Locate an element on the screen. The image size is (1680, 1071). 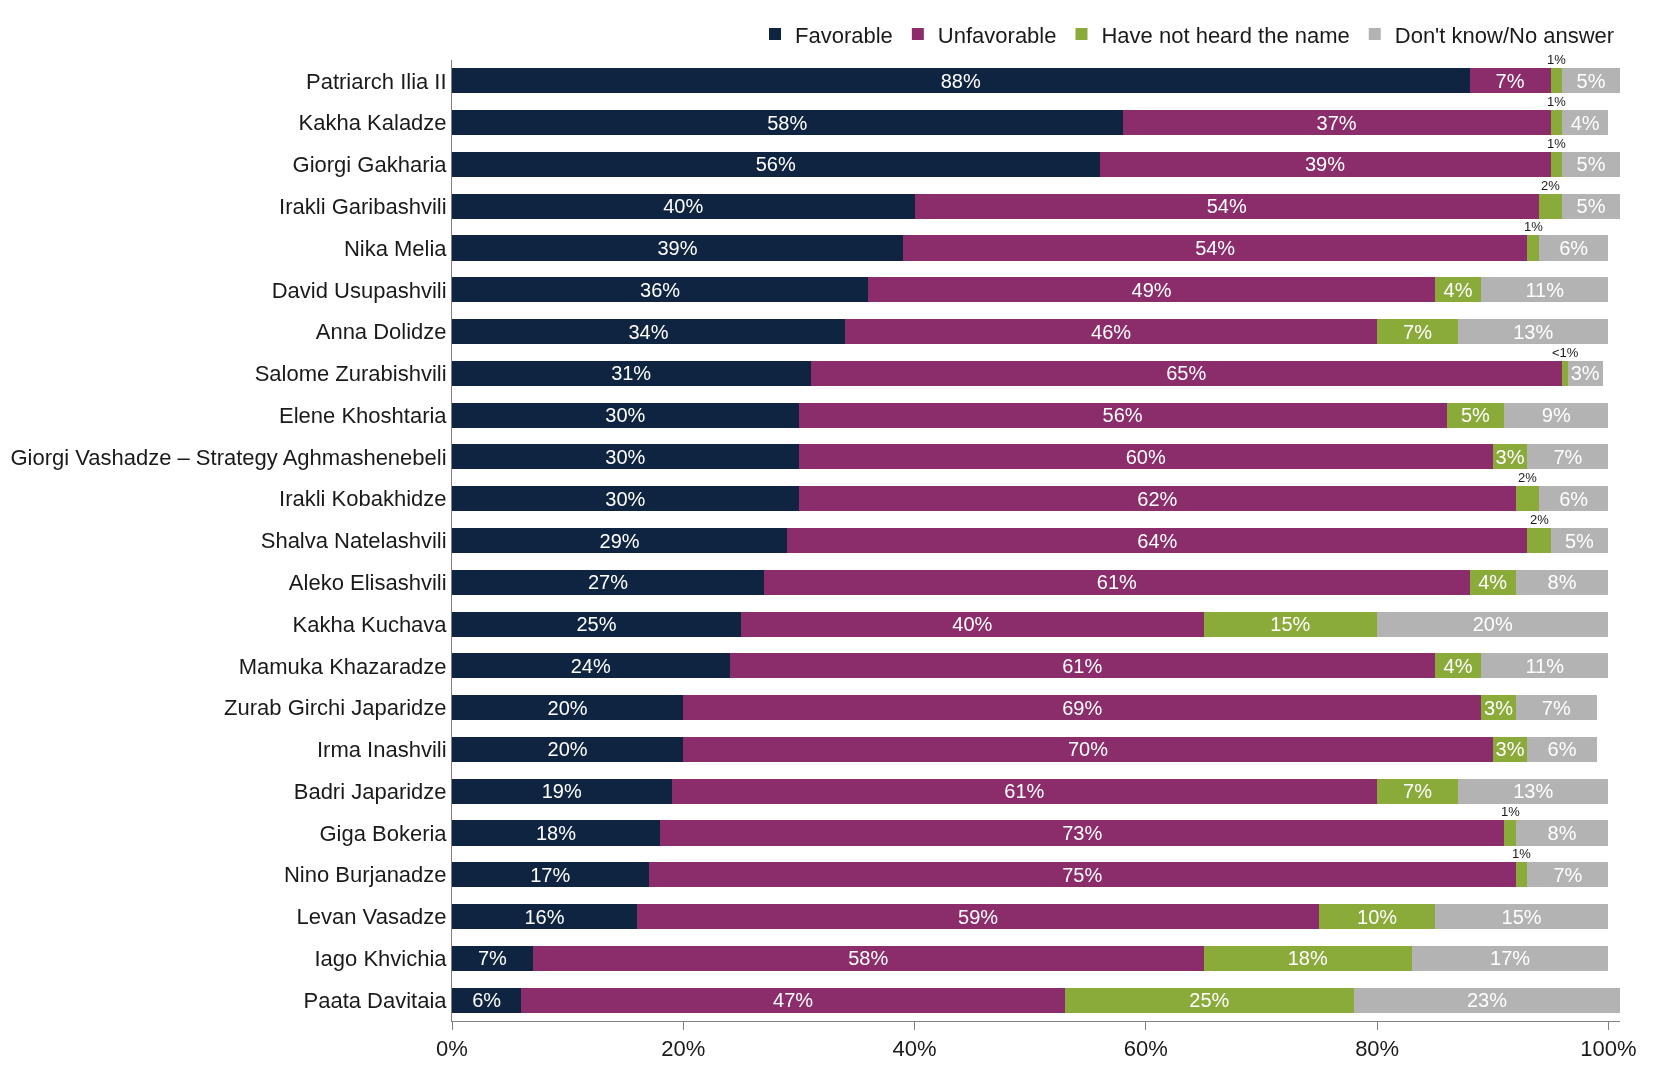
data-label: 24% is located at coordinates (590, 665).